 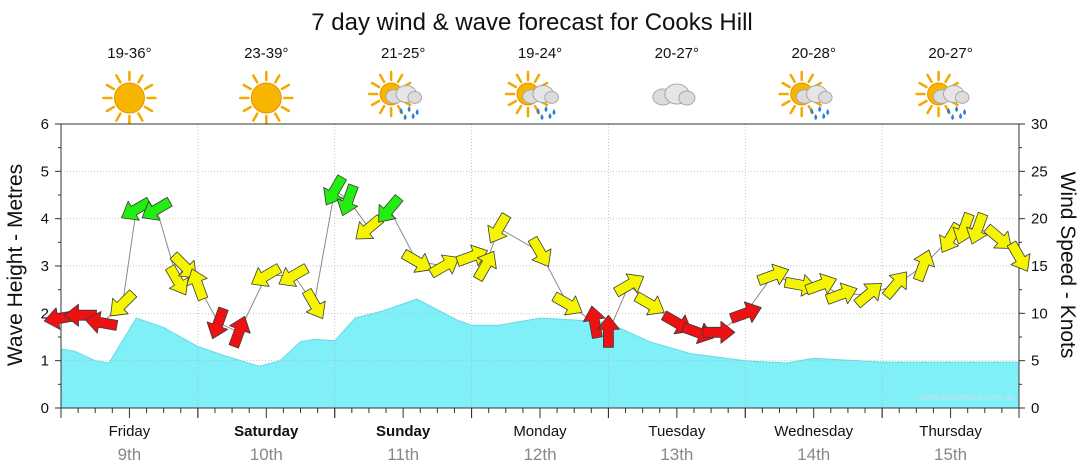 What do you see at coordinates (45, 361) in the screenshot?
I see `y-tick-label-left: 1` at bounding box center [45, 361].